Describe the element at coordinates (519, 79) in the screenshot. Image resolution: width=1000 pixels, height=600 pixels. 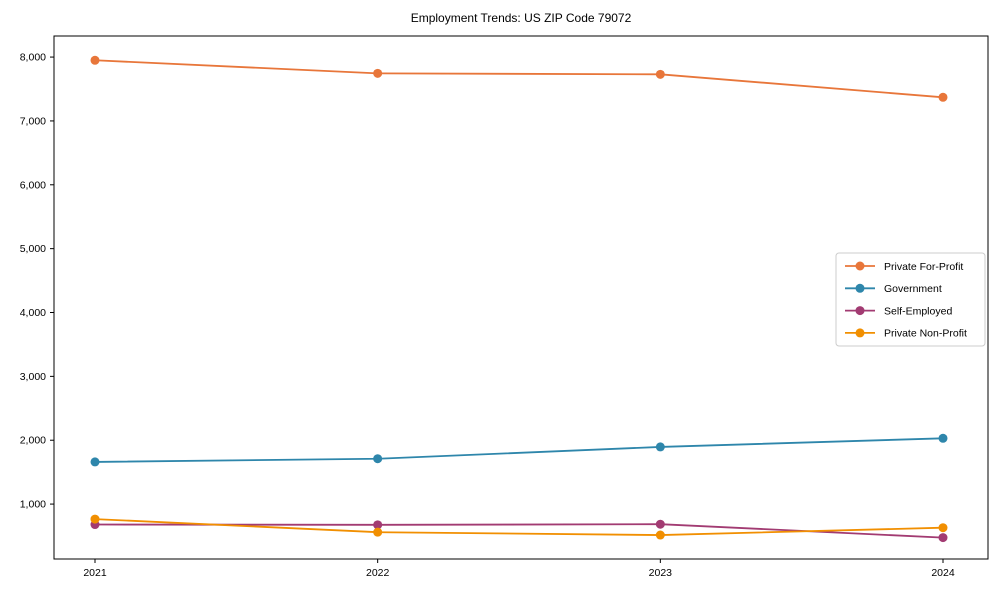
I see `series-line-private-for-profit` at that location.